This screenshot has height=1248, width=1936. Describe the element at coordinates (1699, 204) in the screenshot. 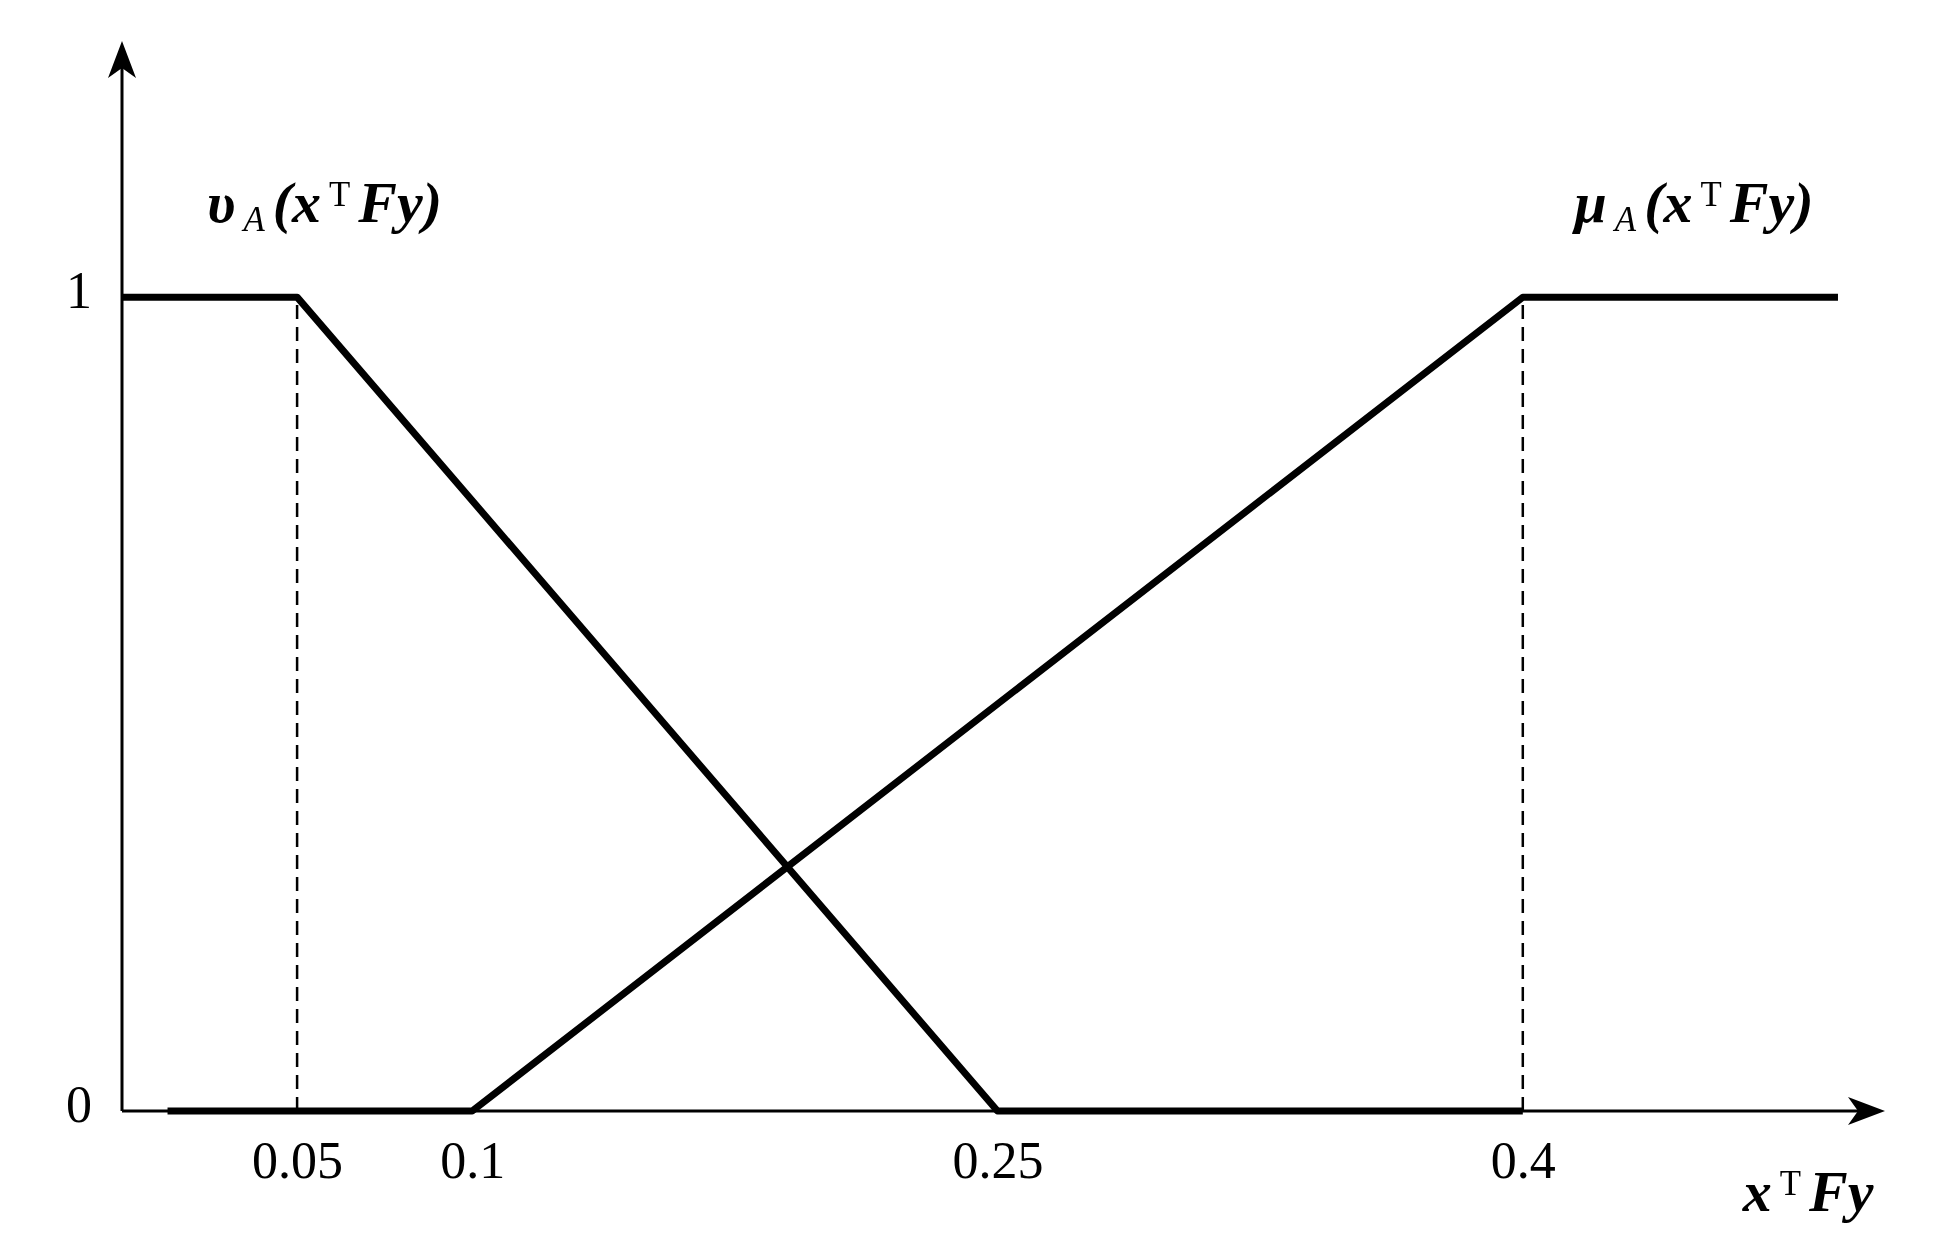

I see `series-label: μ$_{A}$(x$^{T}$Fy)` at that location.